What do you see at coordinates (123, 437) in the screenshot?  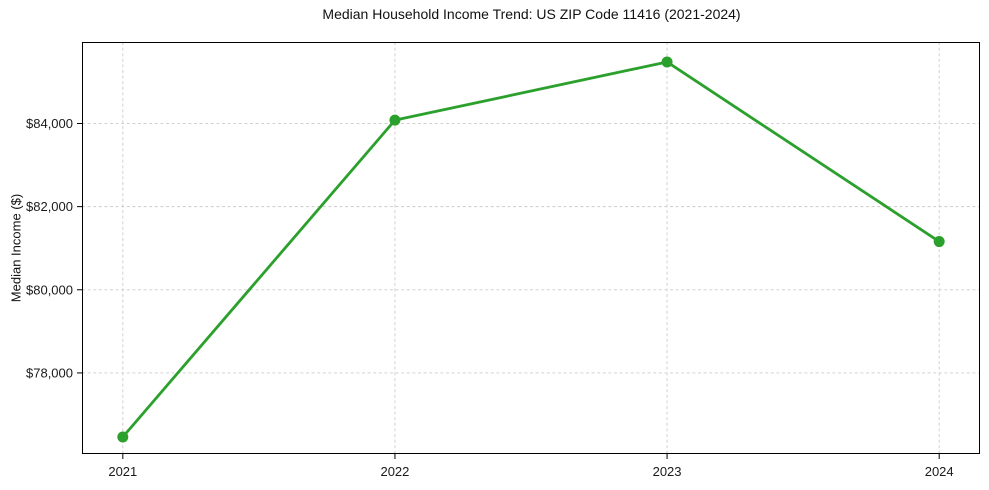 I see `data-point-2021` at bounding box center [123, 437].